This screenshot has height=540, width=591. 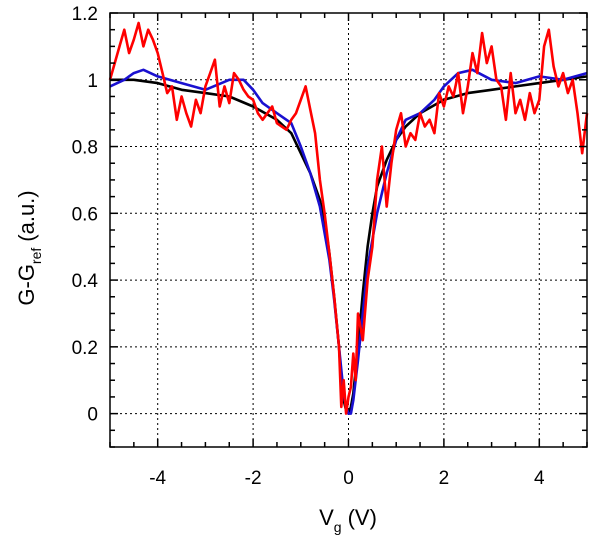 I want to click on y-axis-title-unit: (a.u.), so click(x=26, y=215).